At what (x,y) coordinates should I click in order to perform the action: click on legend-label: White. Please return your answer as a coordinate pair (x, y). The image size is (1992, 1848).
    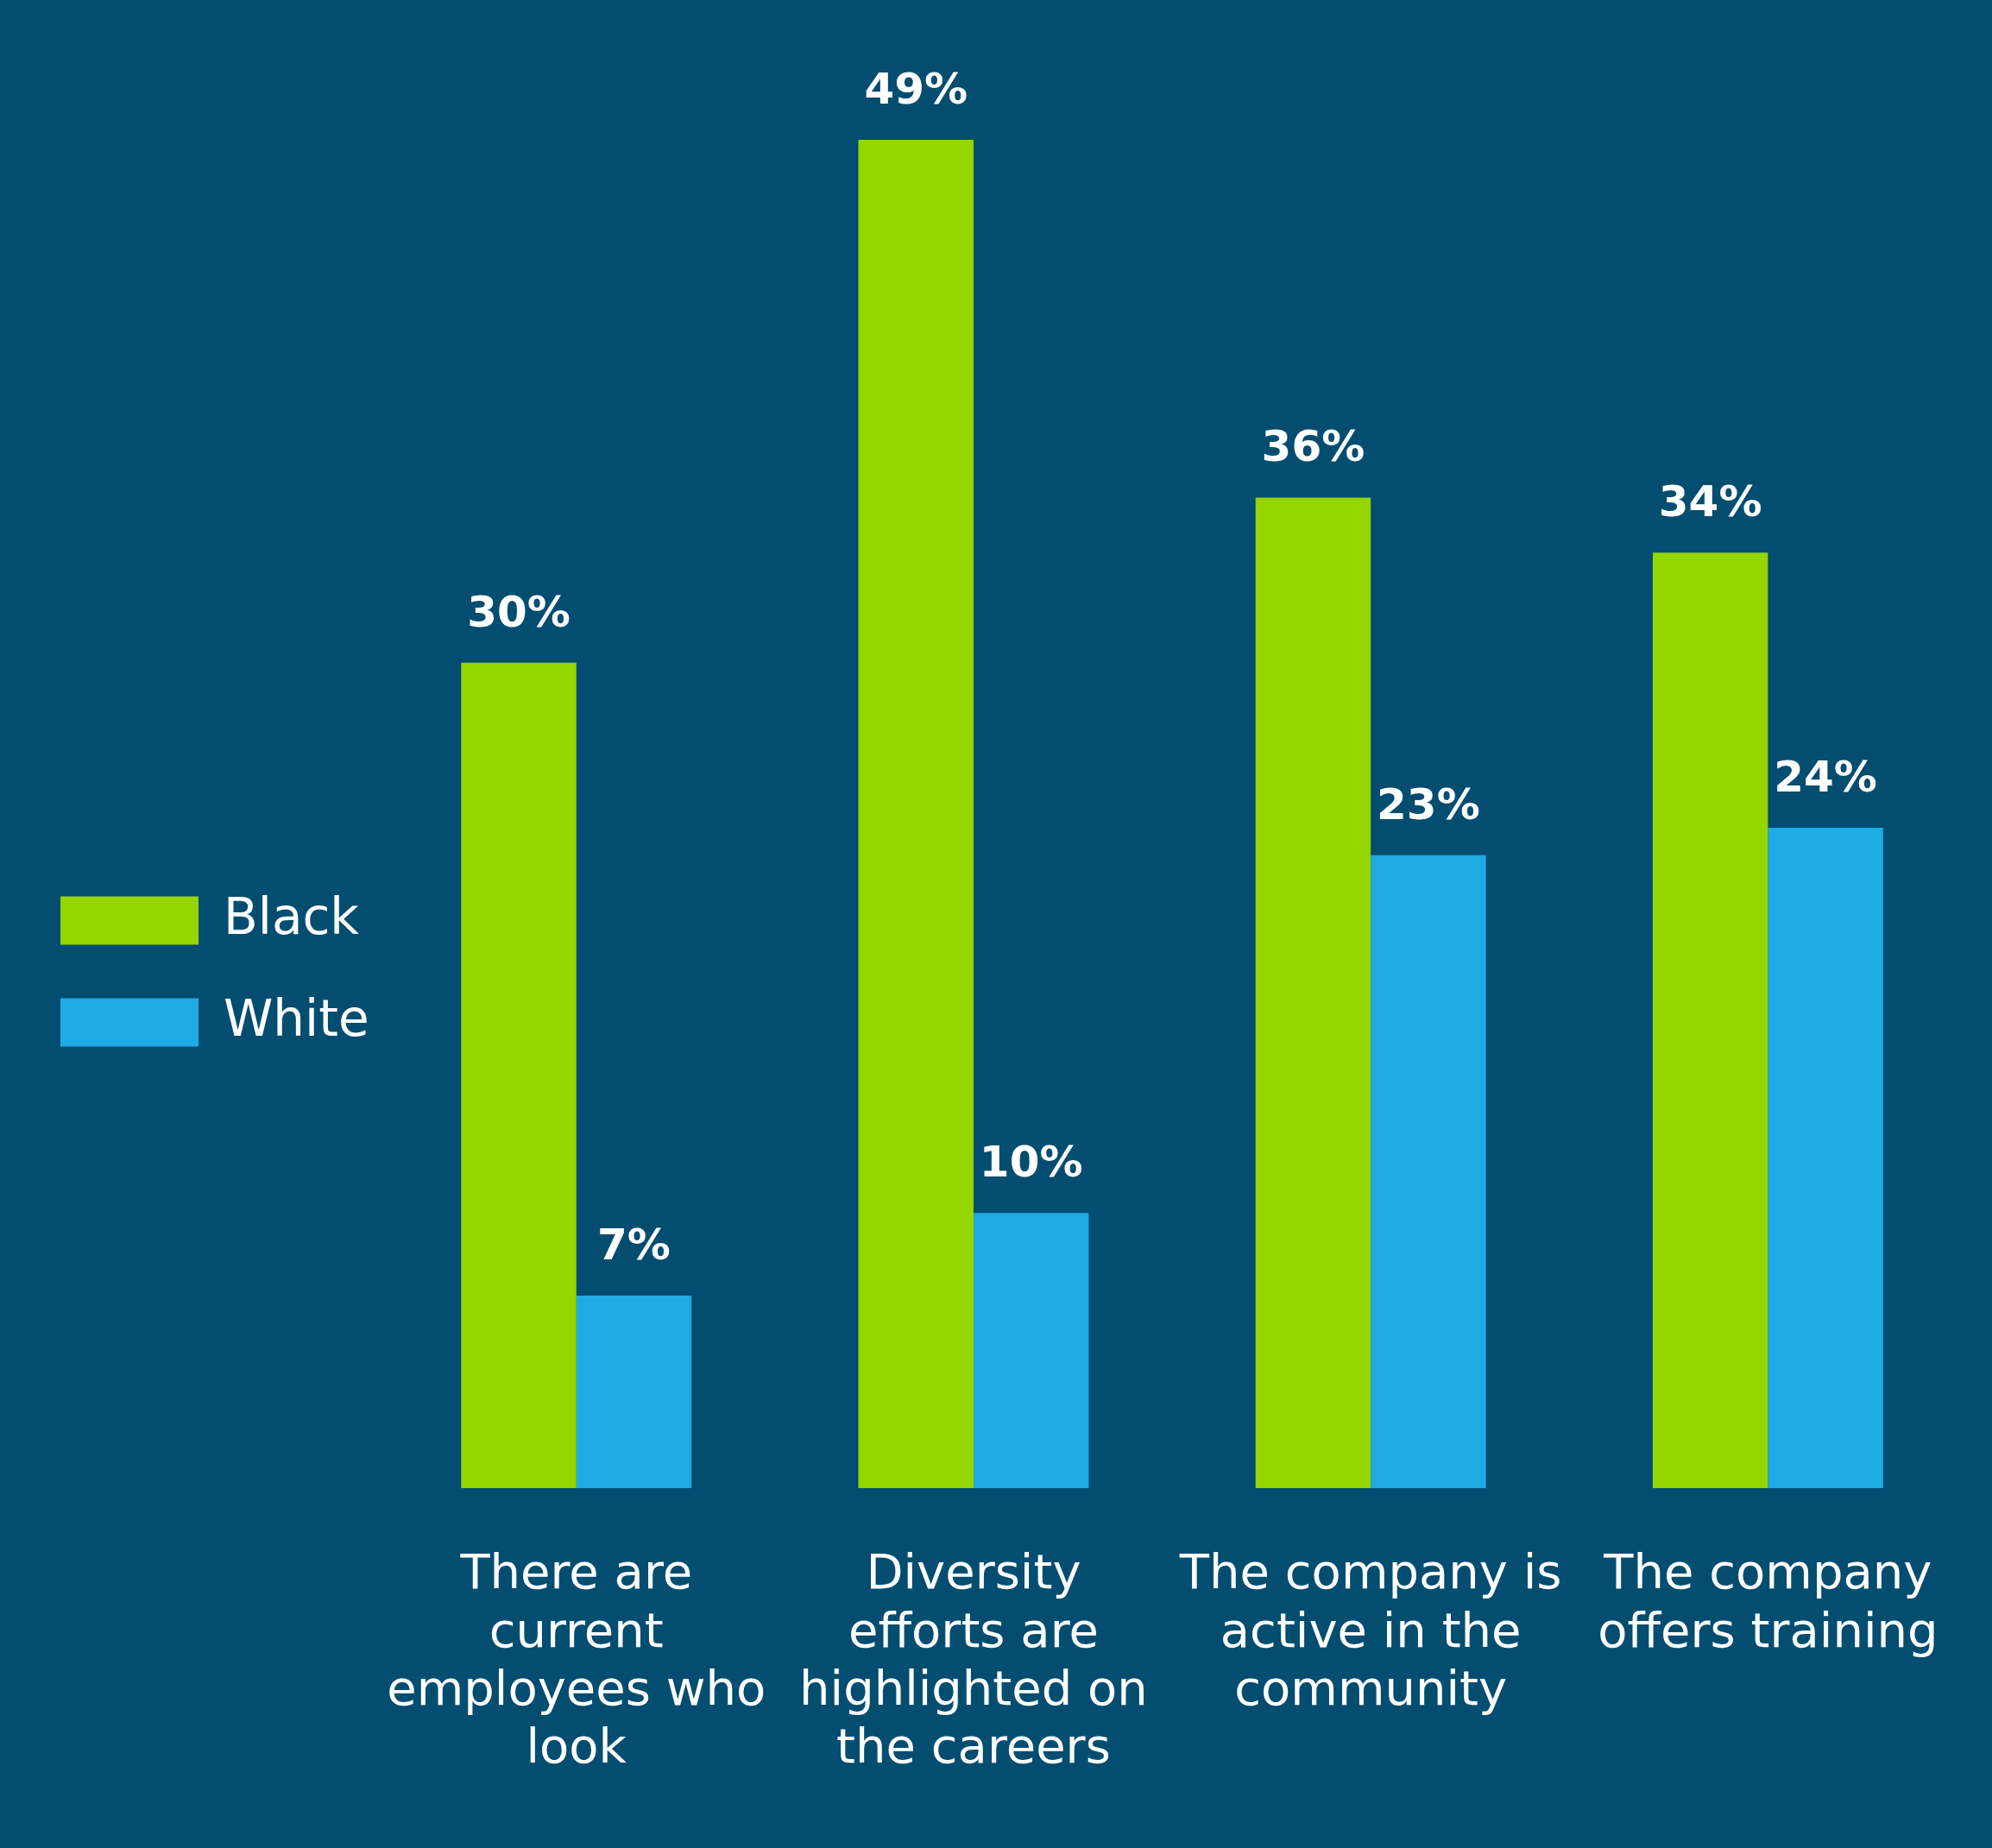
    Looking at the image, I should click on (297, 1018).